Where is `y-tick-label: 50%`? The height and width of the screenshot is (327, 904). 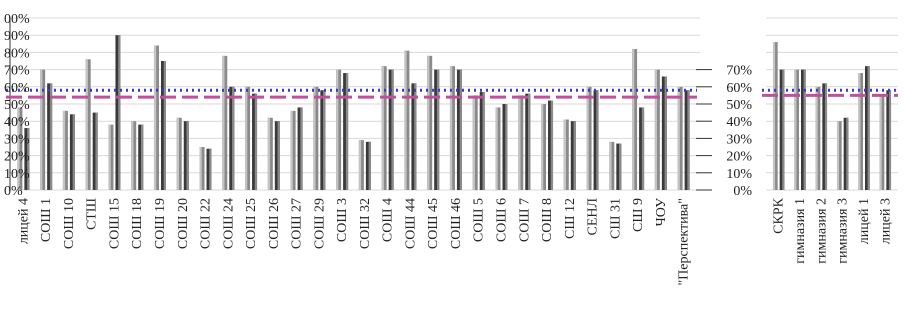 y-tick-label: 50% is located at coordinates (17, 105).